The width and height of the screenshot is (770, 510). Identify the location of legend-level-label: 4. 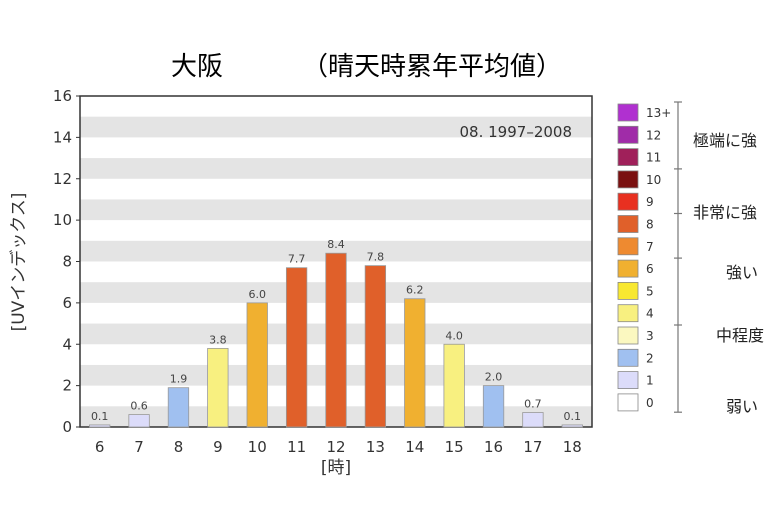
(650, 314).